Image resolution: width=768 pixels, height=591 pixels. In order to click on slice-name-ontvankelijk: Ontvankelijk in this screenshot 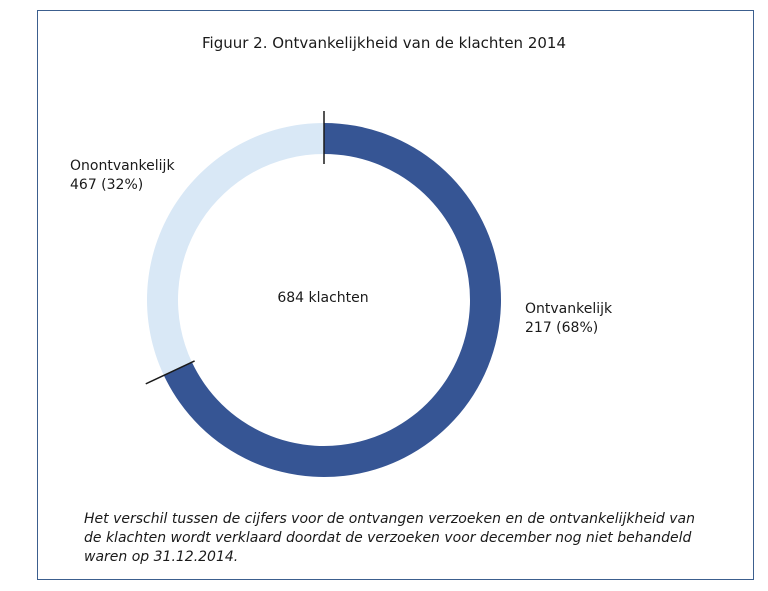, I will do `click(569, 309)`.